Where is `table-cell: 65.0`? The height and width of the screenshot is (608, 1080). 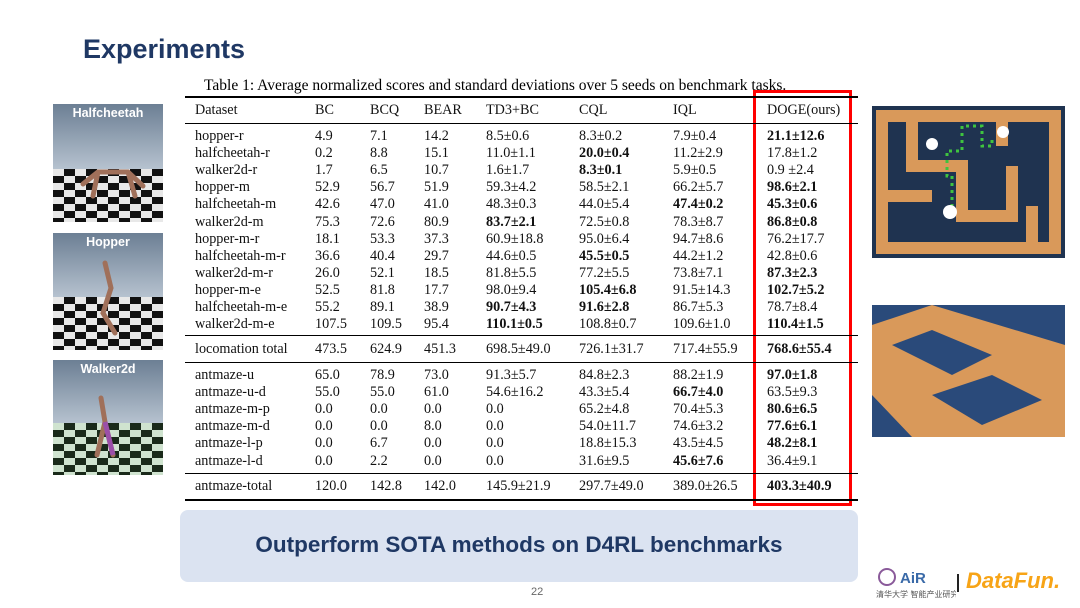 table-cell: 65.0 is located at coordinates (327, 375).